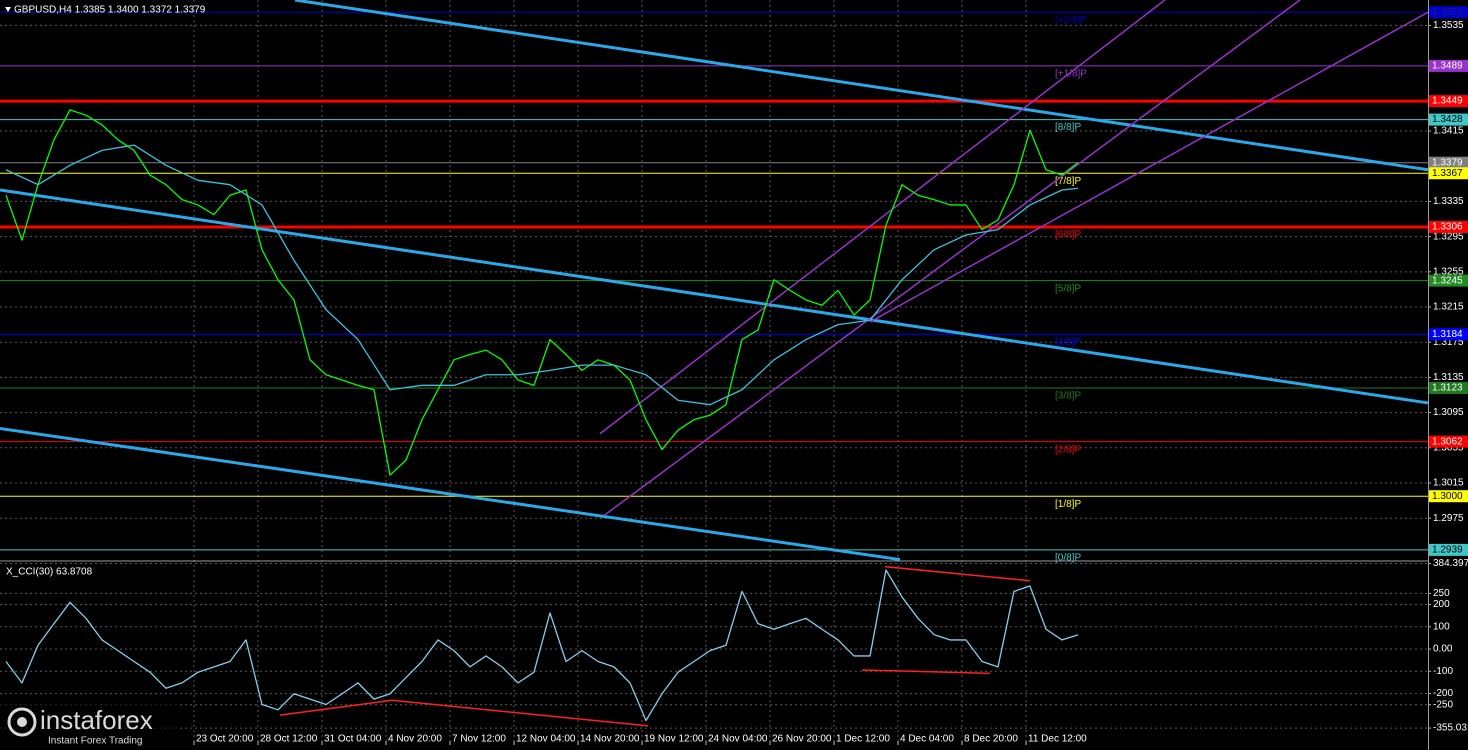 The height and width of the screenshot is (750, 1468). What do you see at coordinates (1448, 236) in the screenshot?
I see `y-tick-label: 1.3295` at bounding box center [1448, 236].